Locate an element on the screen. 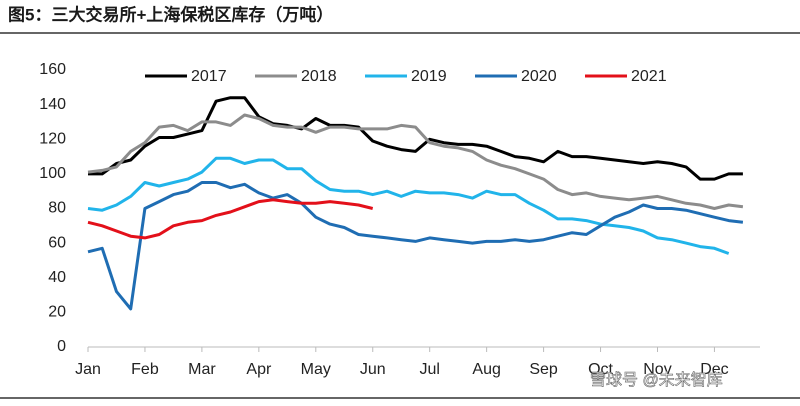 The height and width of the screenshot is (406, 800). legend-label: 2019 is located at coordinates (429, 76).